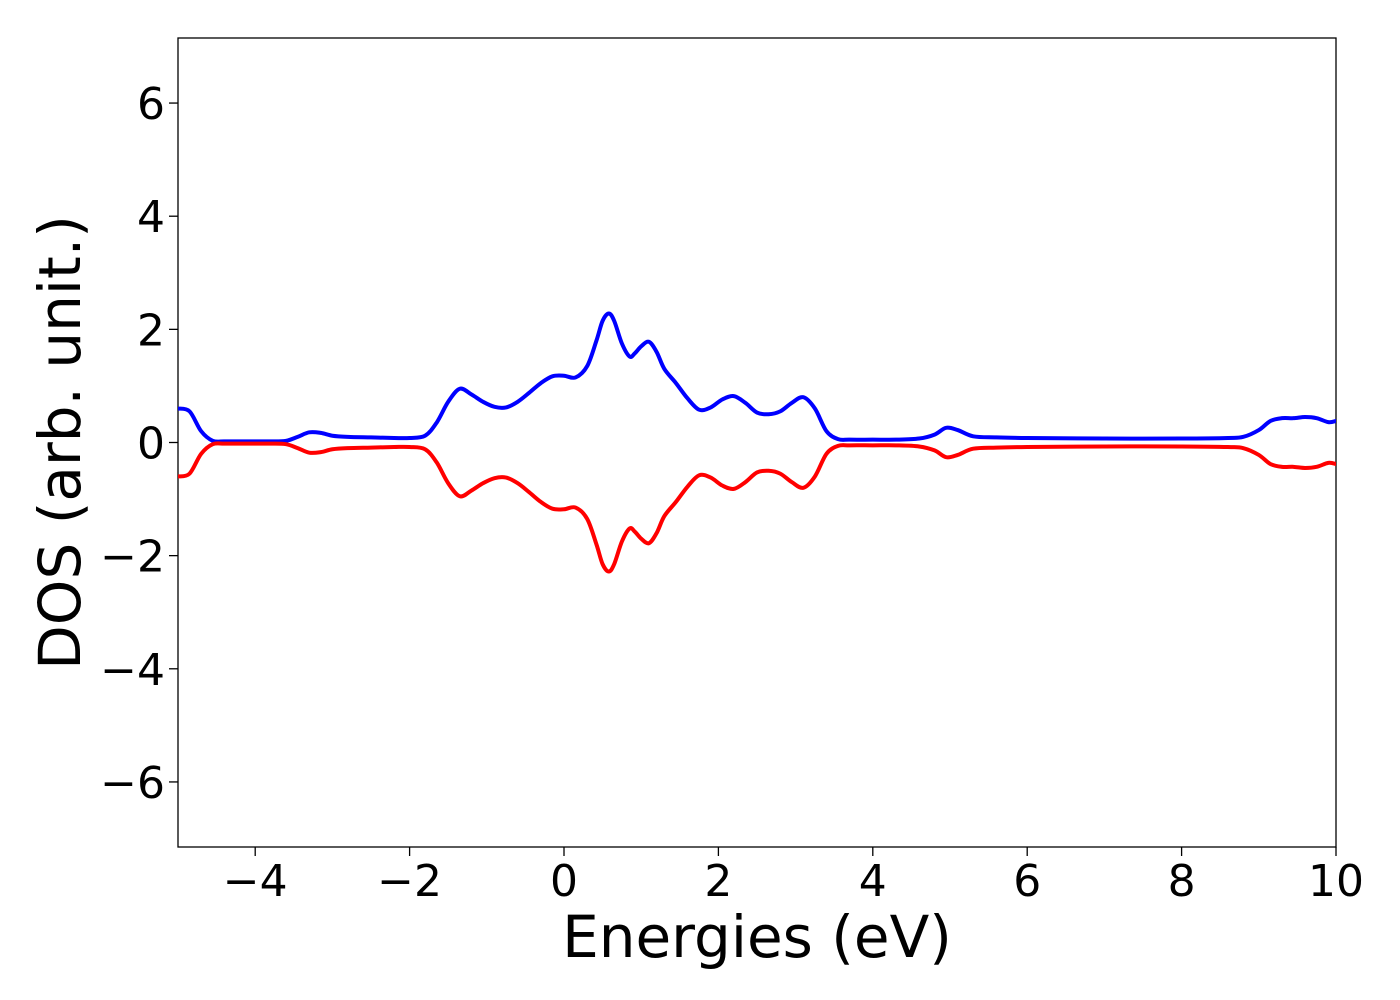  I want to click on x-tick-label: 10, so click(1336, 881).